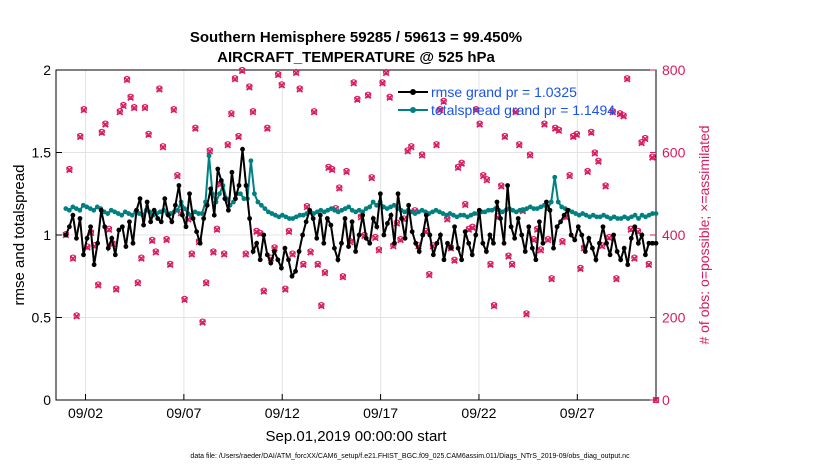 The image size is (830, 470). What do you see at coordinates (47, 400) in the screenshot?
I see `y-tick-label: 0` at bounding box center [47, 400].